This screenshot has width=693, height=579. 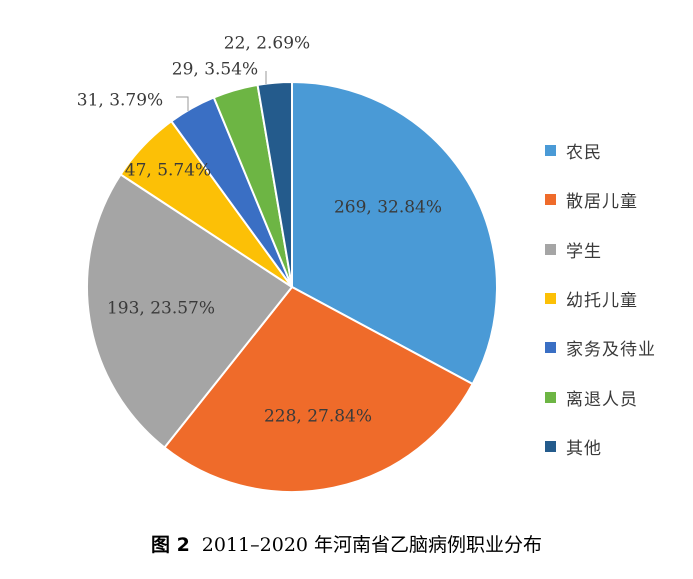 I want to click on legend-label: 学生, so click(x=584, y=251).